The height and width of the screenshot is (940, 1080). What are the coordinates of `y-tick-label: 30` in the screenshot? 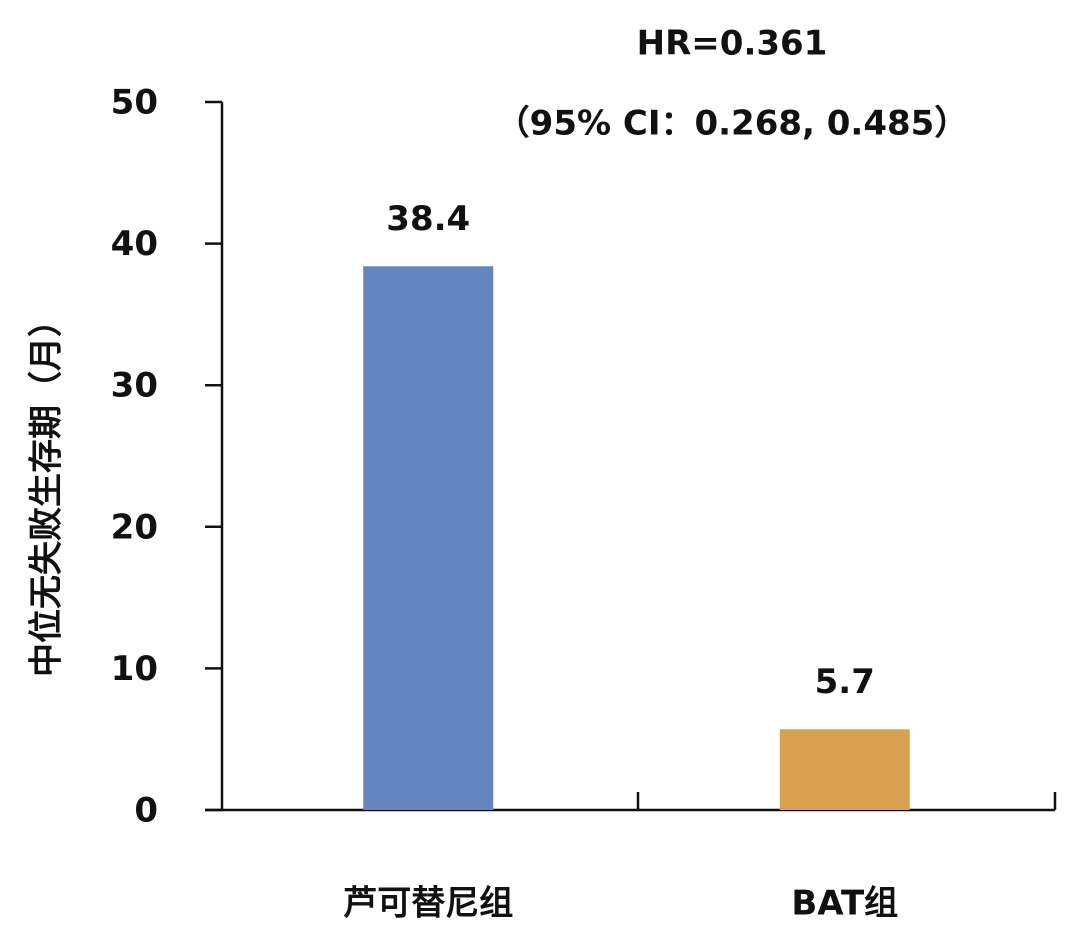 It's located at (134, 386).